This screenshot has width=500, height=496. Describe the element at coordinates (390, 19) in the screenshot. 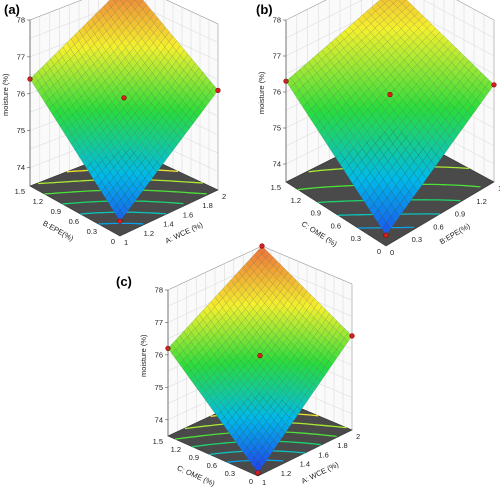

I see `wall-grid-line` at that location.